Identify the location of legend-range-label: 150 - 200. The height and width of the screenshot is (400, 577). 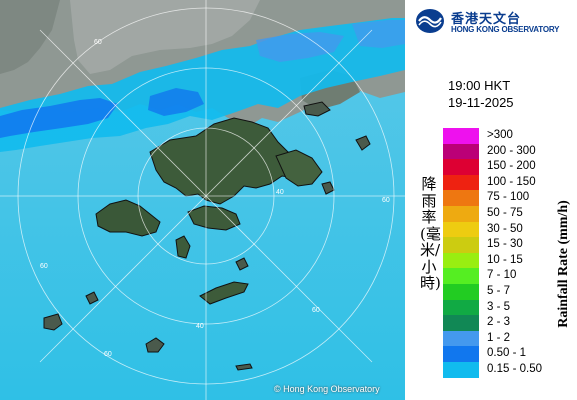
(511, 166).